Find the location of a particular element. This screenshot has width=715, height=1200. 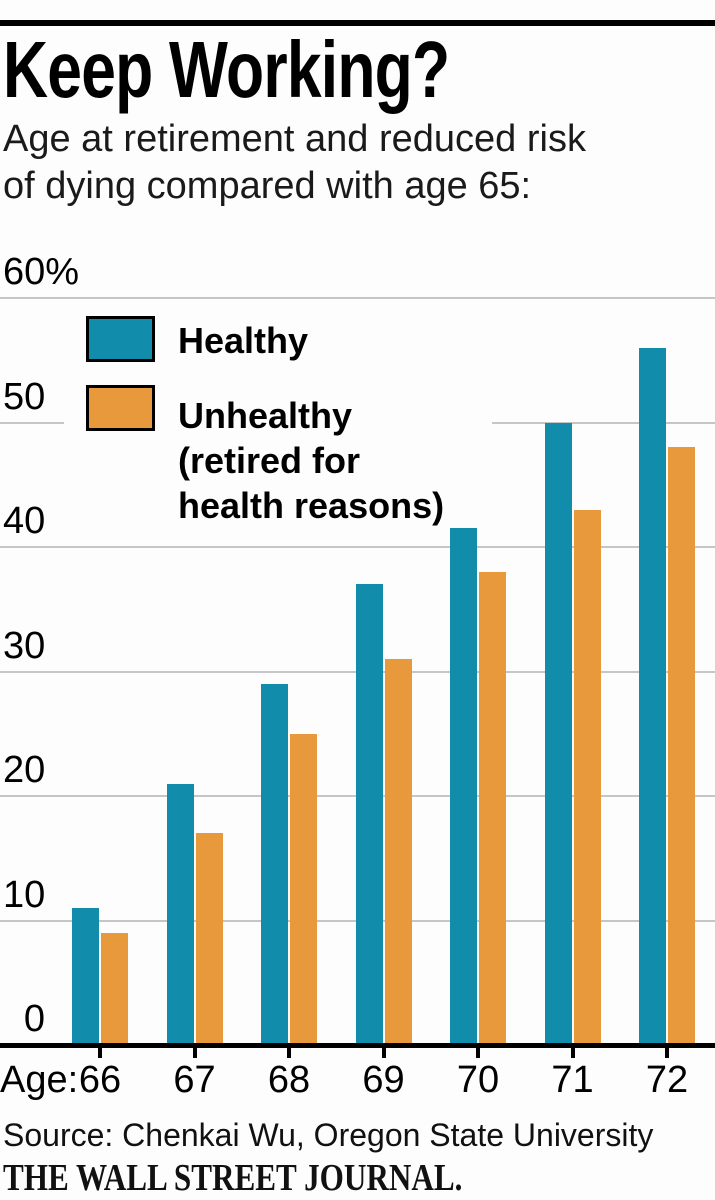

x-axis-label-69: 69 is located at coordinates (383, 1080).